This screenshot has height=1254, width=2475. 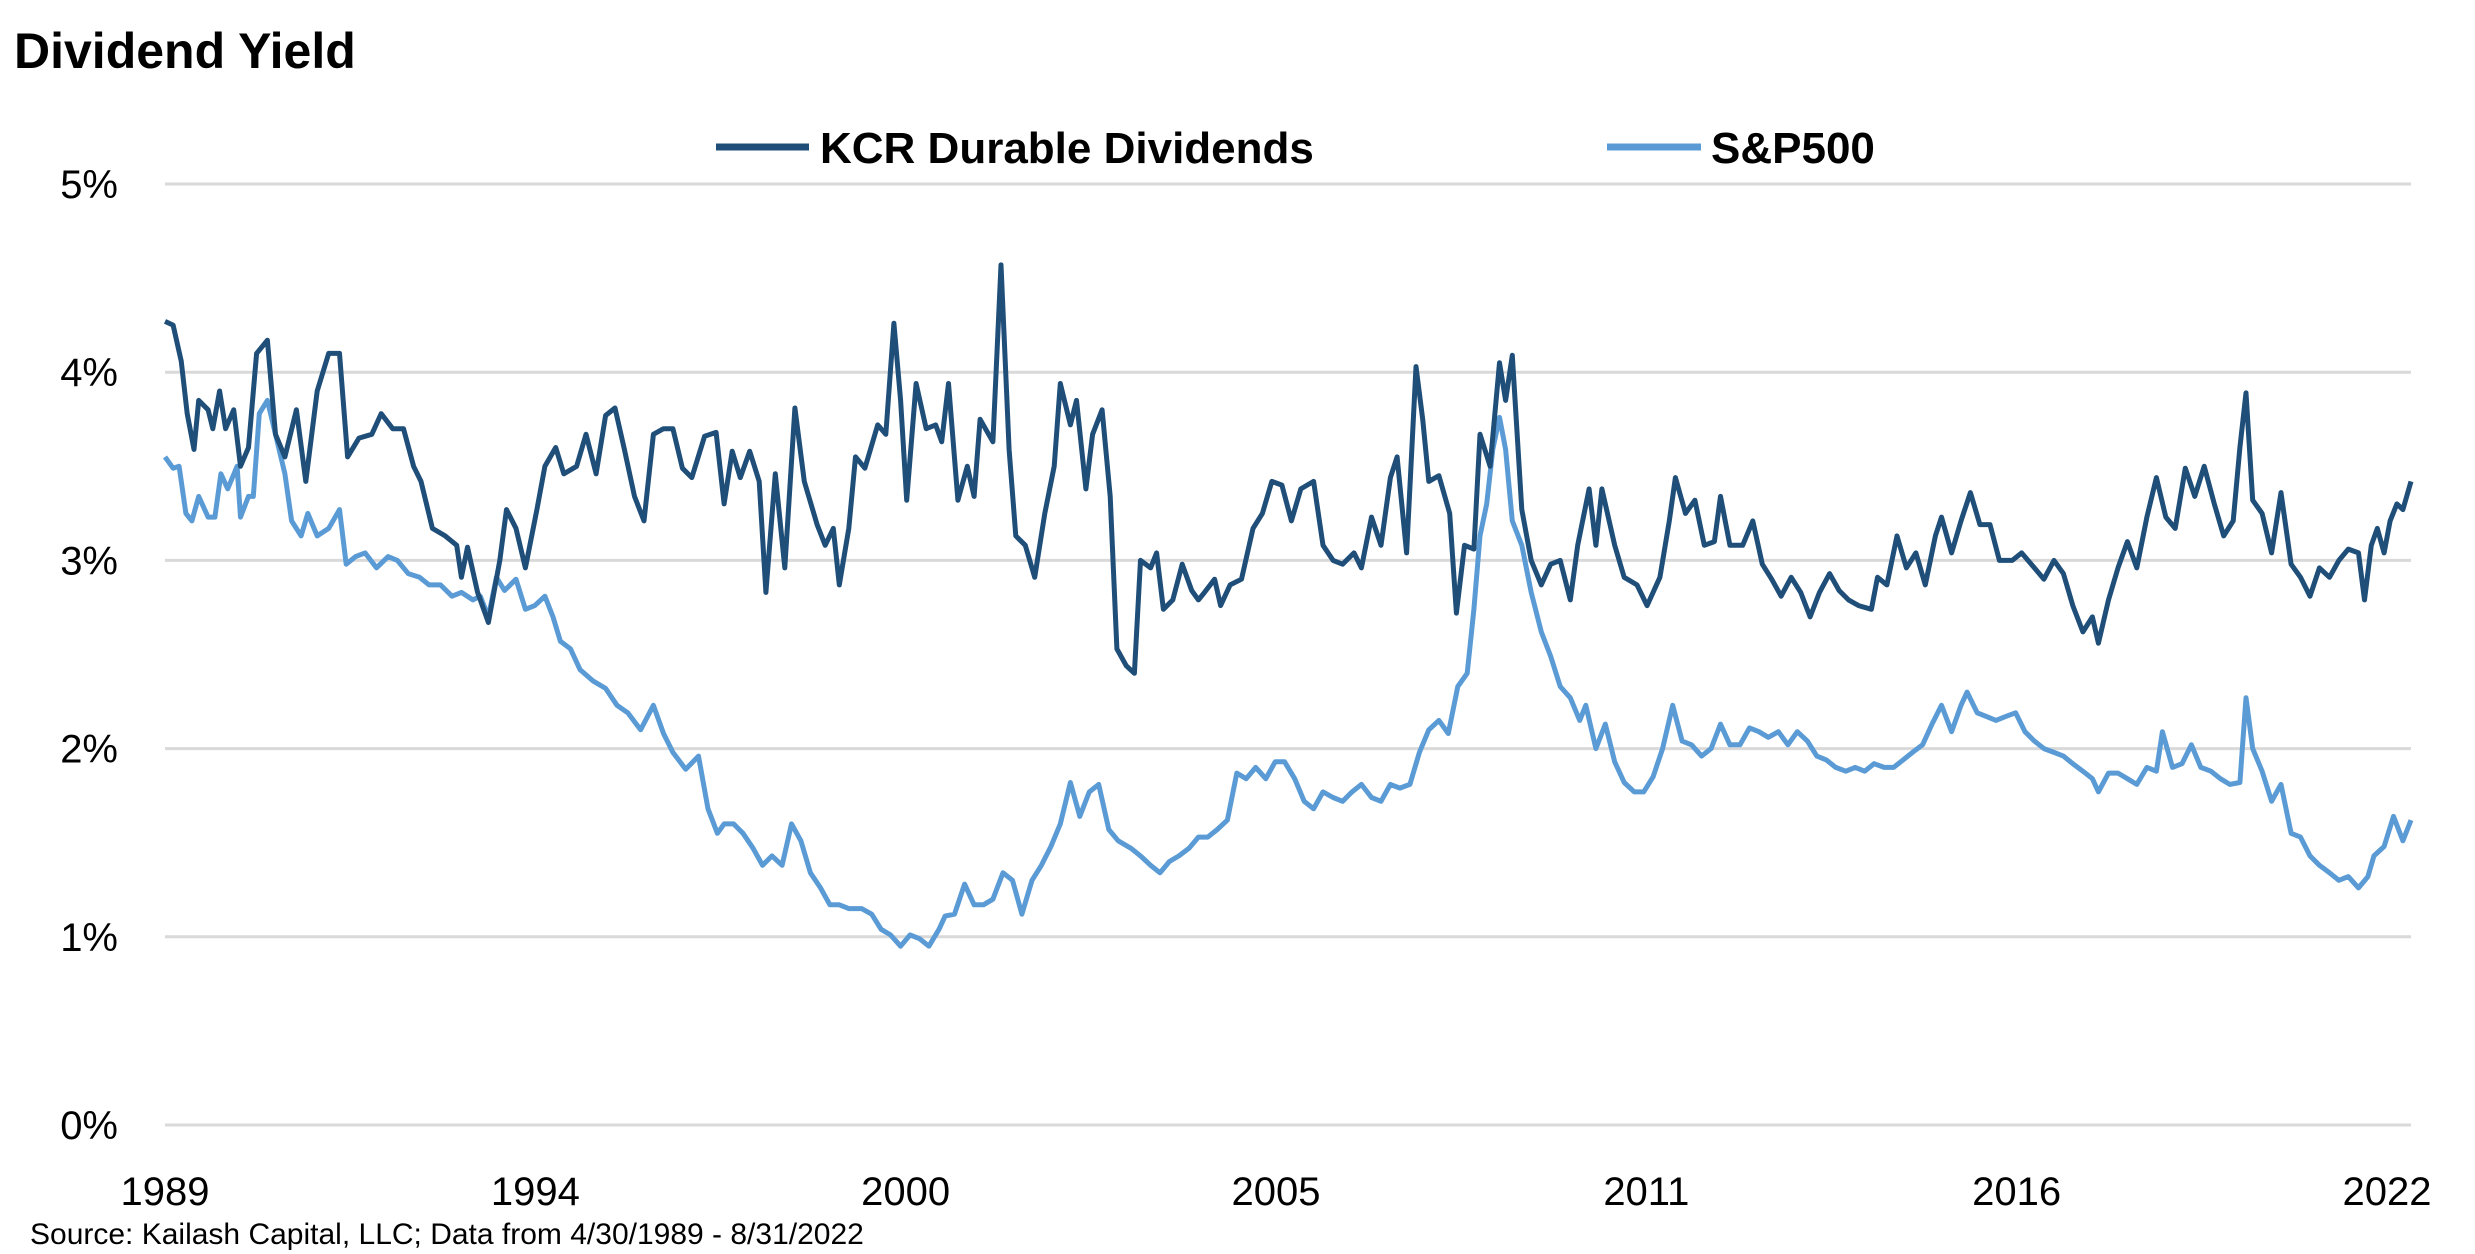 What do you see at coordinates (89, 938) in the screenshot?
I see `y-tick-label: 1%` at bounding box center [89, 938].